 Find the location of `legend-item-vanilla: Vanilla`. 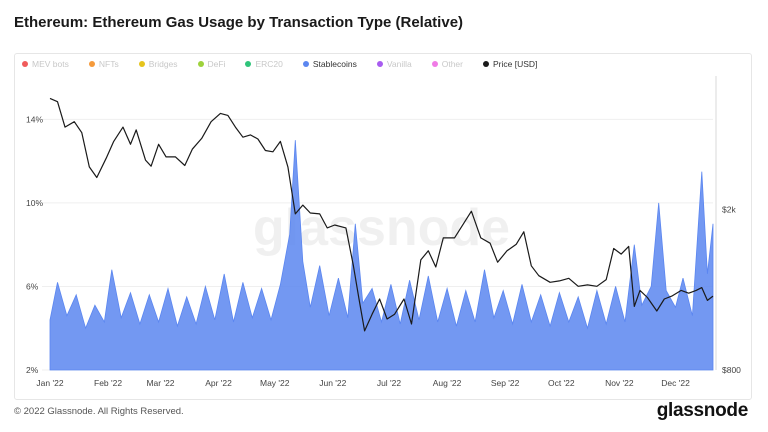

legend-item-vanilla: Vanilla is located at coordinates (394, 64).